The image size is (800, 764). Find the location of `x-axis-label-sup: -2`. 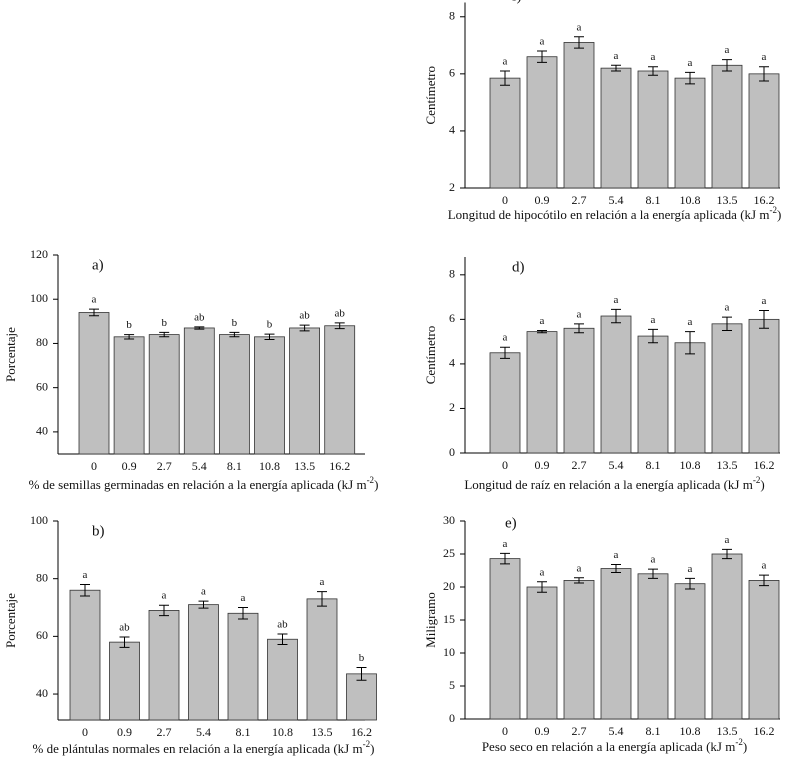

x-axis-label-sup: -2 is located at coordinates (739, 742).